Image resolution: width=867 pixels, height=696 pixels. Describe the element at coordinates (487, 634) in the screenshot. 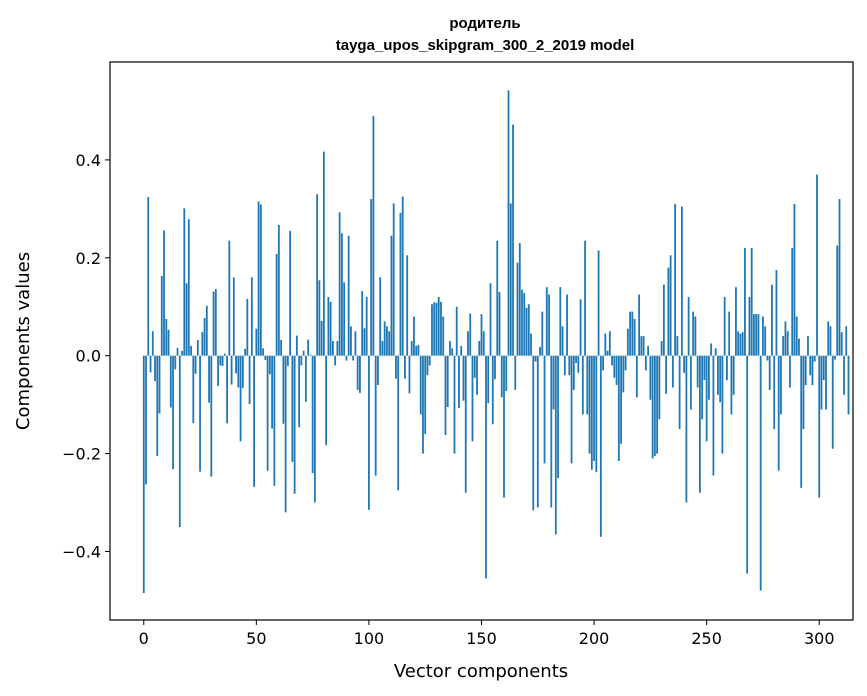

I see `x-axis-ticks: 0 50 100 150 200 250 300` at that location.